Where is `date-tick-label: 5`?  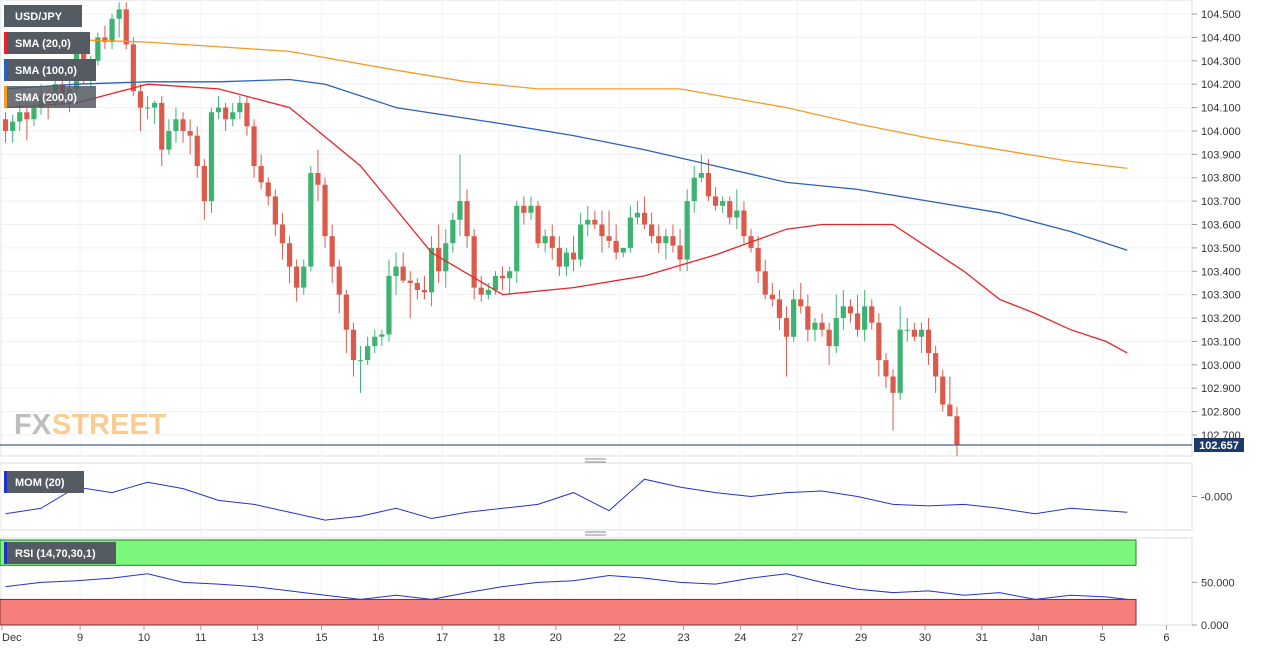 date-tick-label: 5 is located at coordinates (1102, 638).